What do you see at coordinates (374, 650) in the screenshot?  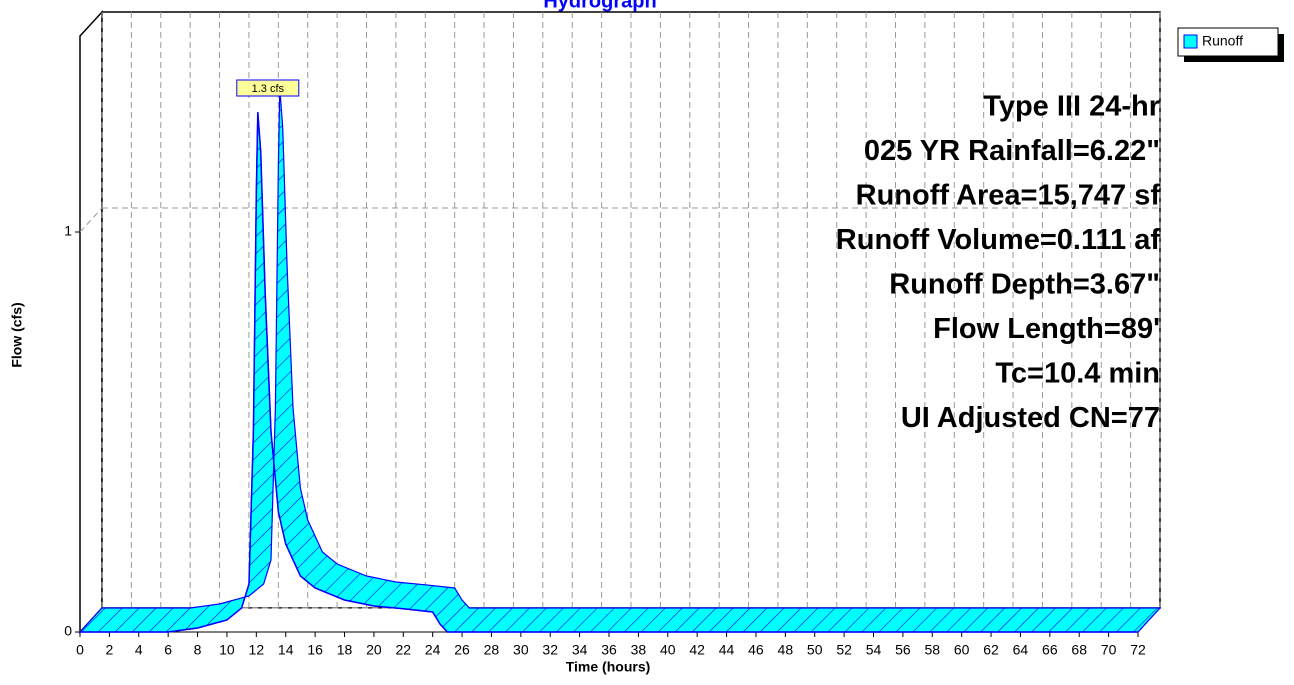 I see `x-tick-label: 20` at bounding box center [374, 650].